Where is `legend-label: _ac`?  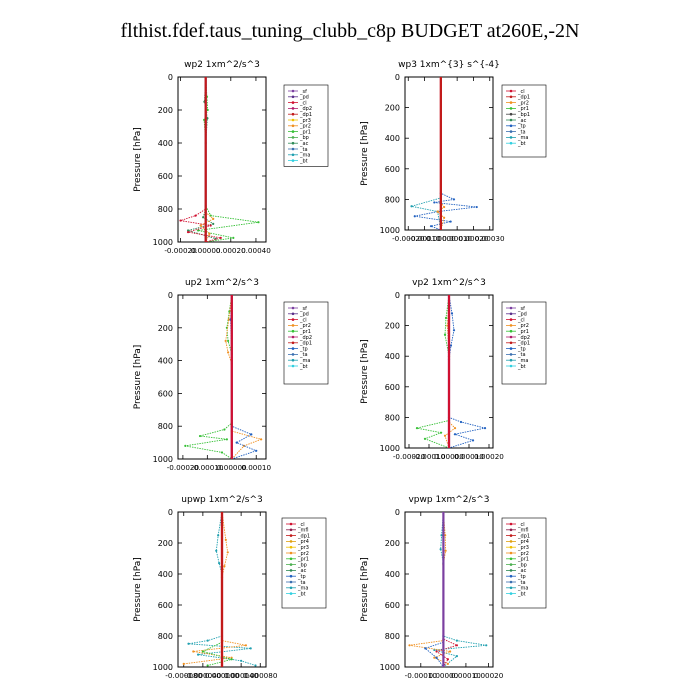
legend-label: _ac is located at coordinates (304, 144).